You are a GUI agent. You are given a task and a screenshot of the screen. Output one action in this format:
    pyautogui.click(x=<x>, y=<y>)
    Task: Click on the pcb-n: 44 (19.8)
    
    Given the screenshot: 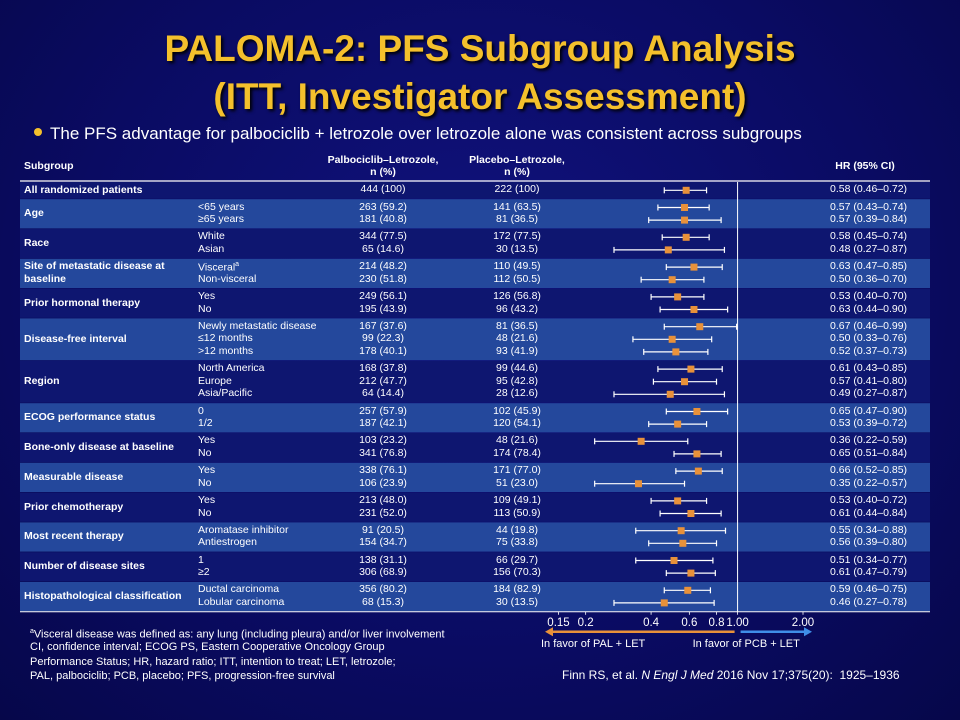 What is the action you would take?
    pyautogui.click(x=517, y=529)
    